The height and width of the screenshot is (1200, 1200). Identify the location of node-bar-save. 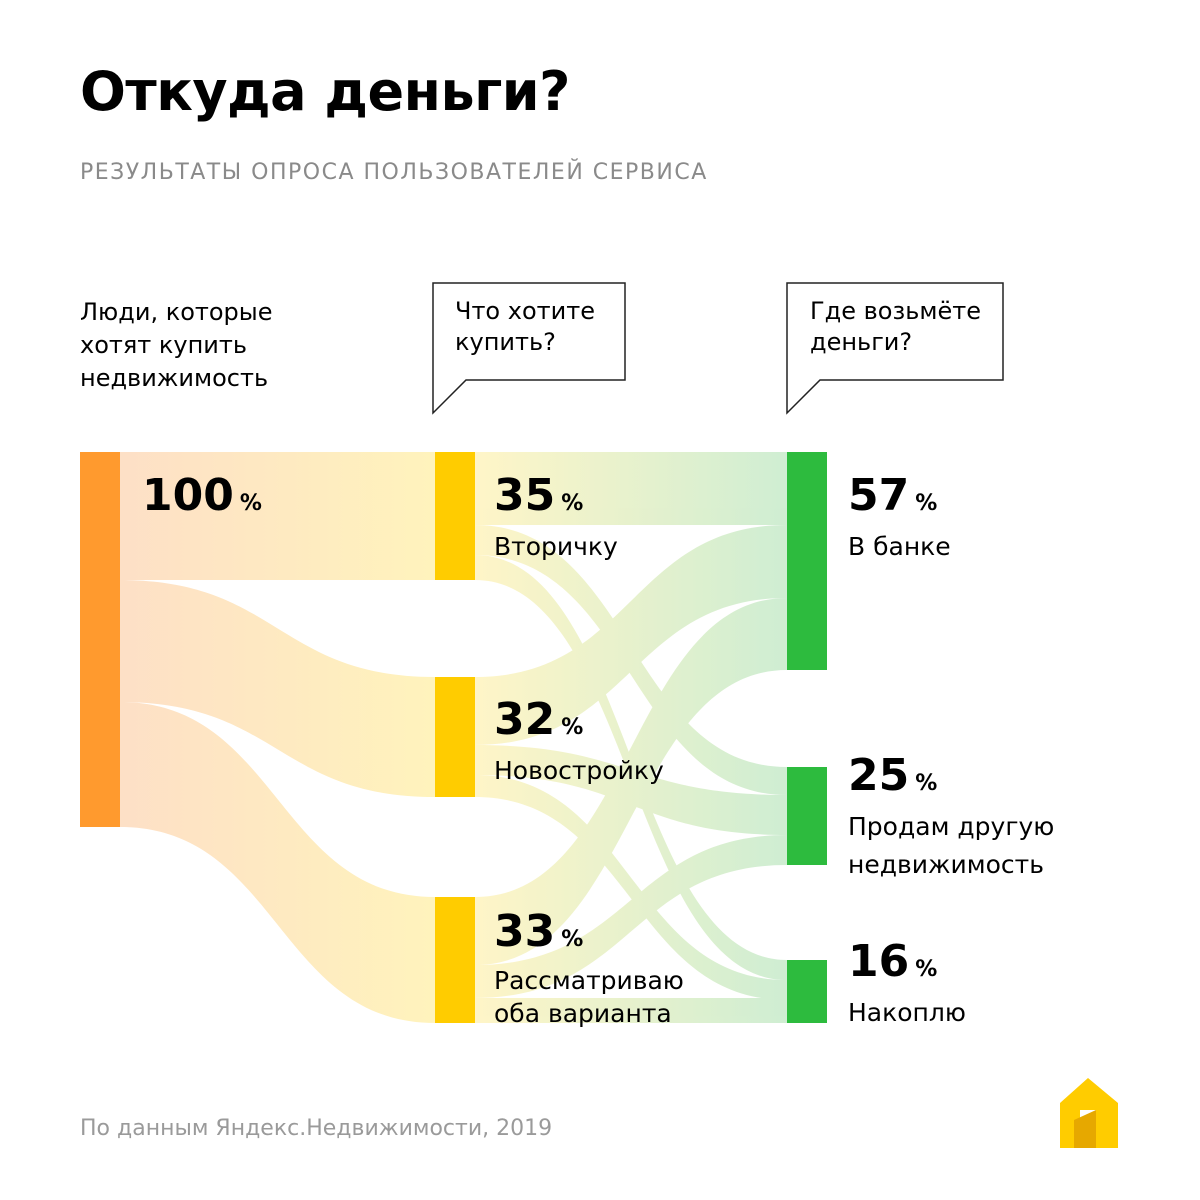
(807, 991).